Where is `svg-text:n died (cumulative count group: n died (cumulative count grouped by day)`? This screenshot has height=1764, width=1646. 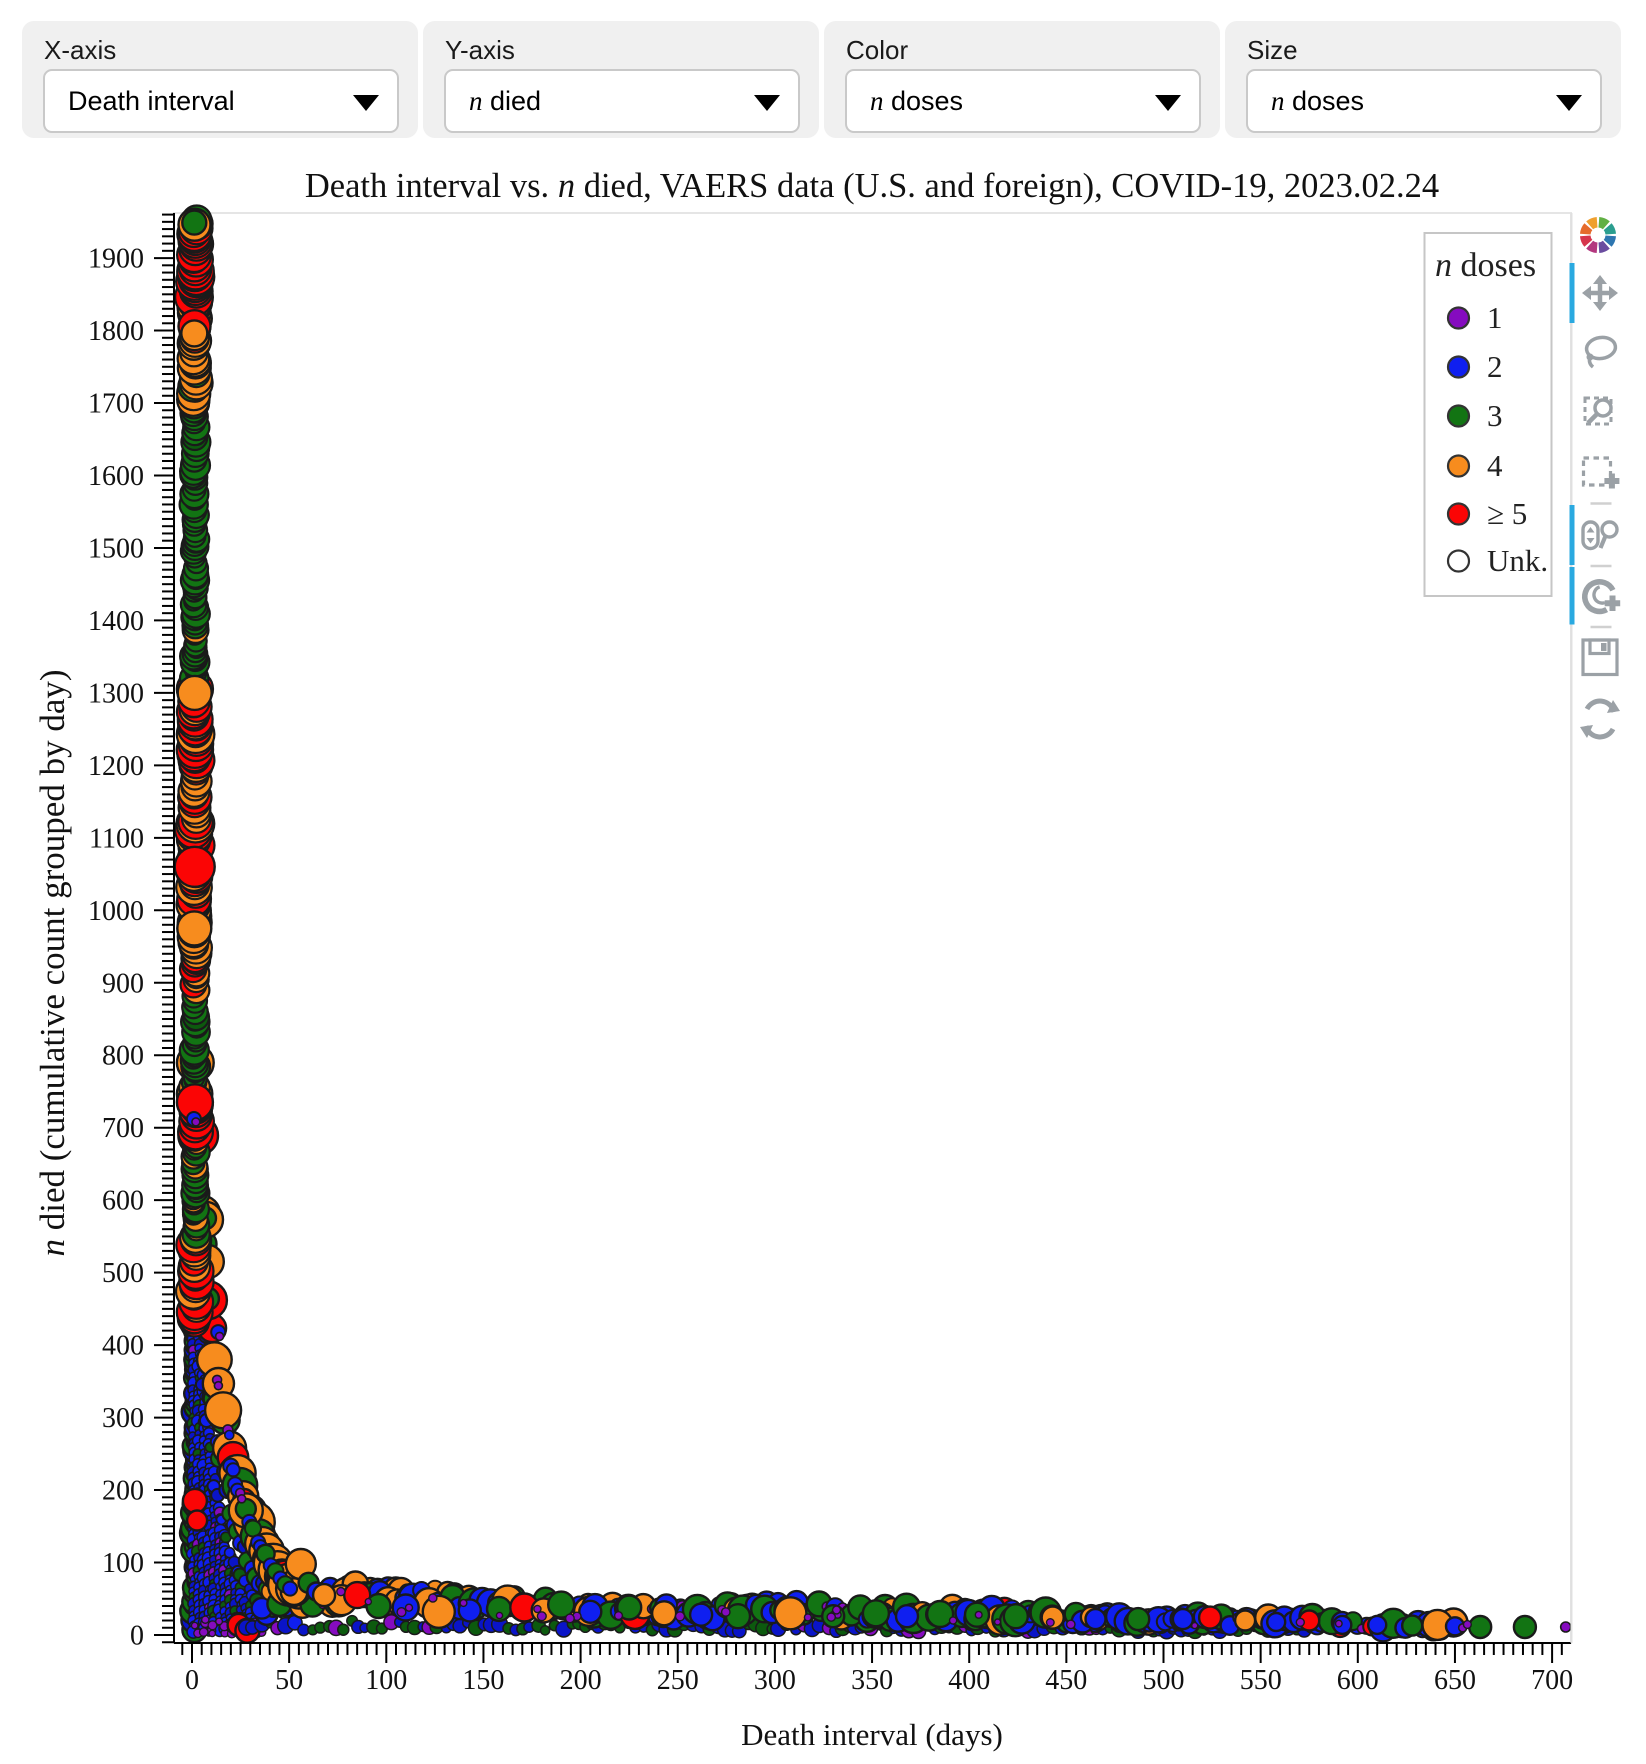 svg-text:n died (cumulative count group: n died (cumulative count grouped by day) is located at coordinates (52, 962).